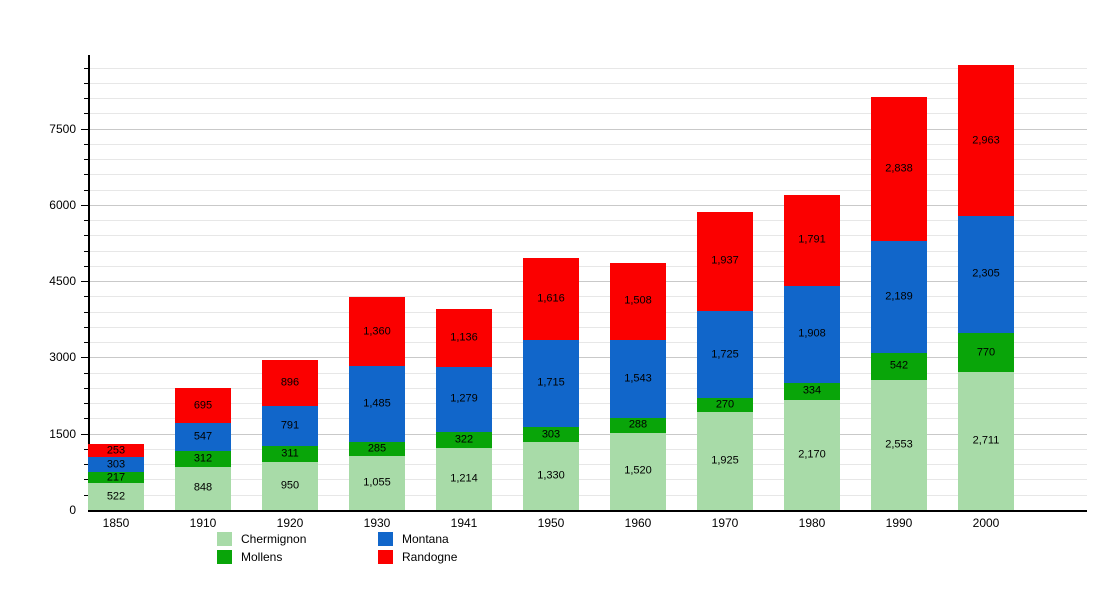 The height and width of the screenshot is (600, 1100). I want to click on legend-swatch-mollens, so click(224, 557).